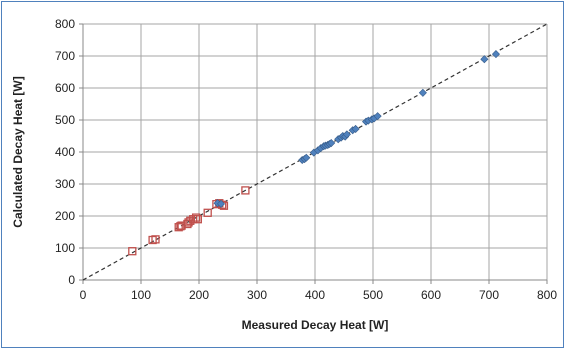  I want to click on y-tick-label: 300, so click(65, 184).